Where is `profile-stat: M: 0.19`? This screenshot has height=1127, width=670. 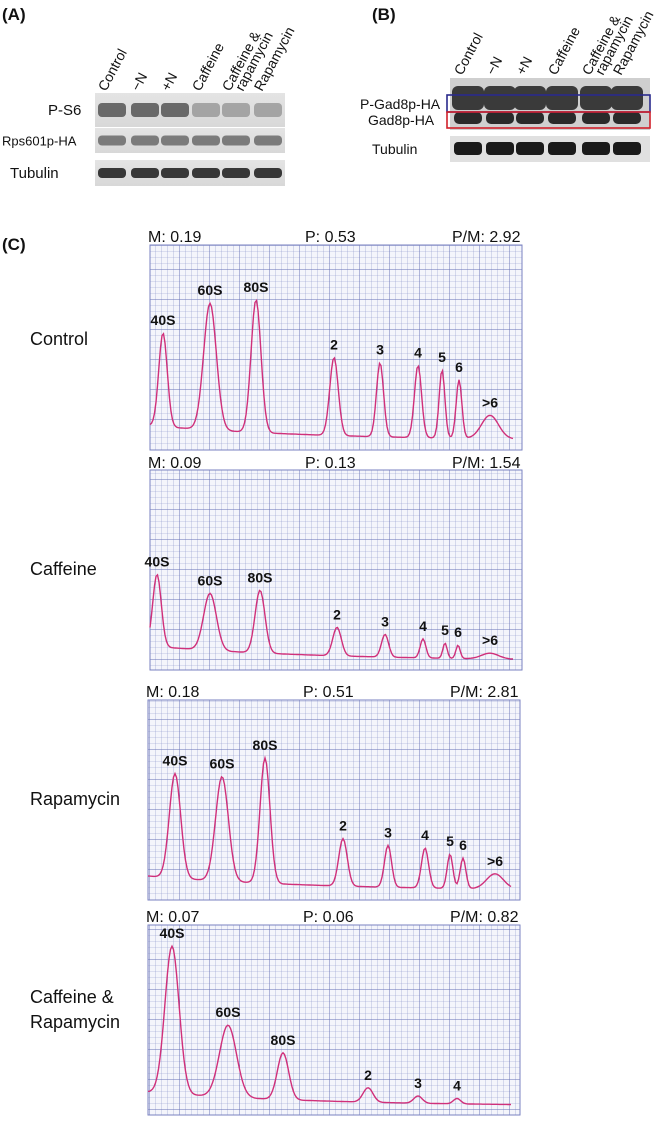 profile-stat: M: 0.19 is located at coordinates (174, 237).